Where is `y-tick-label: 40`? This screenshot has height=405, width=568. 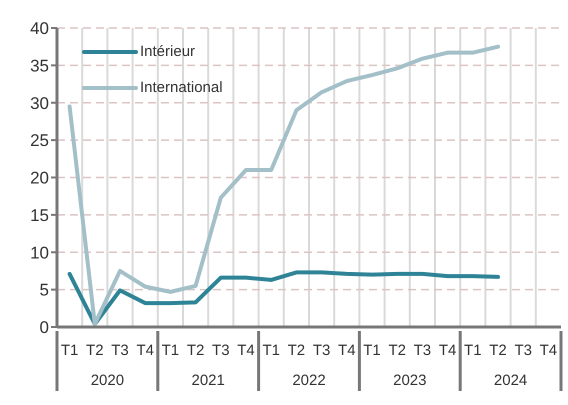
y-tick-label: 40 is located at coordinates (39, 28).